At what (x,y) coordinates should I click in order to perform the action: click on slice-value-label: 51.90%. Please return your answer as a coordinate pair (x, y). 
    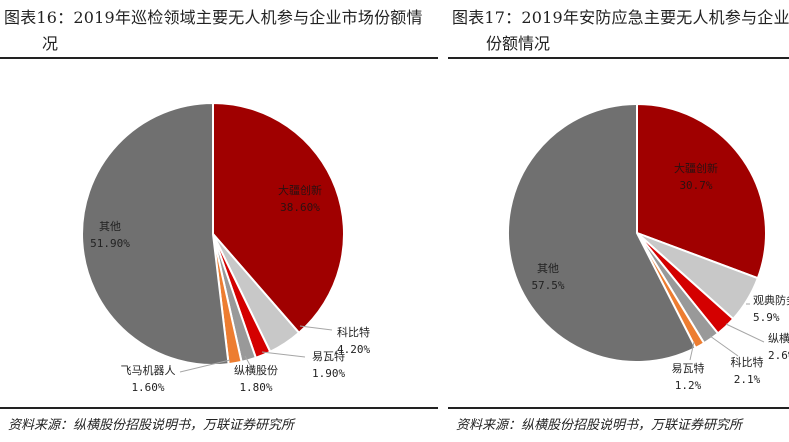
    Looking at the image, I should click on (110, 243).